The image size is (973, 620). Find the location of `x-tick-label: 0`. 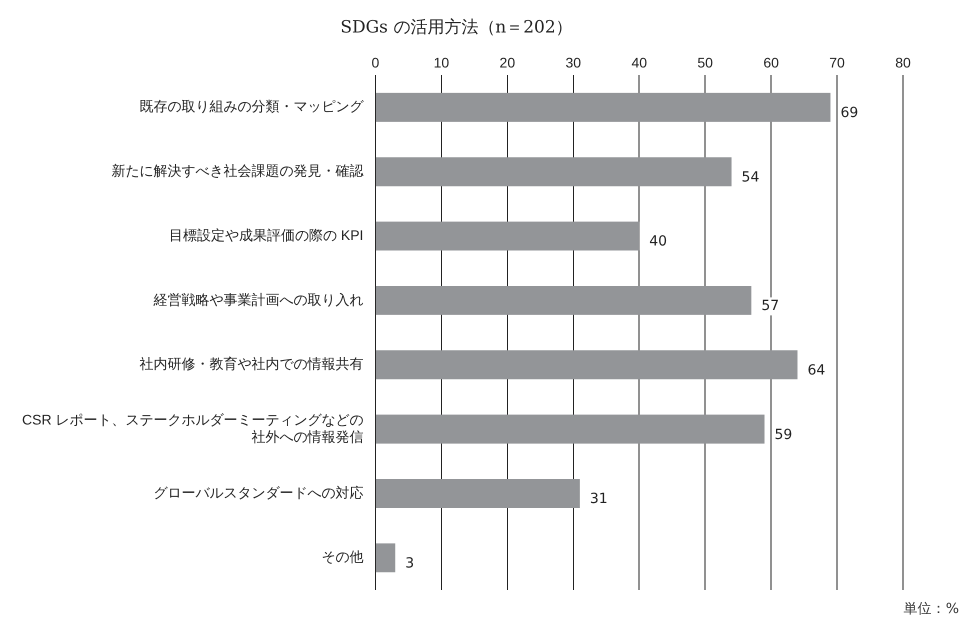

x-tick-label: 0 is located at coordinates (376, 62).